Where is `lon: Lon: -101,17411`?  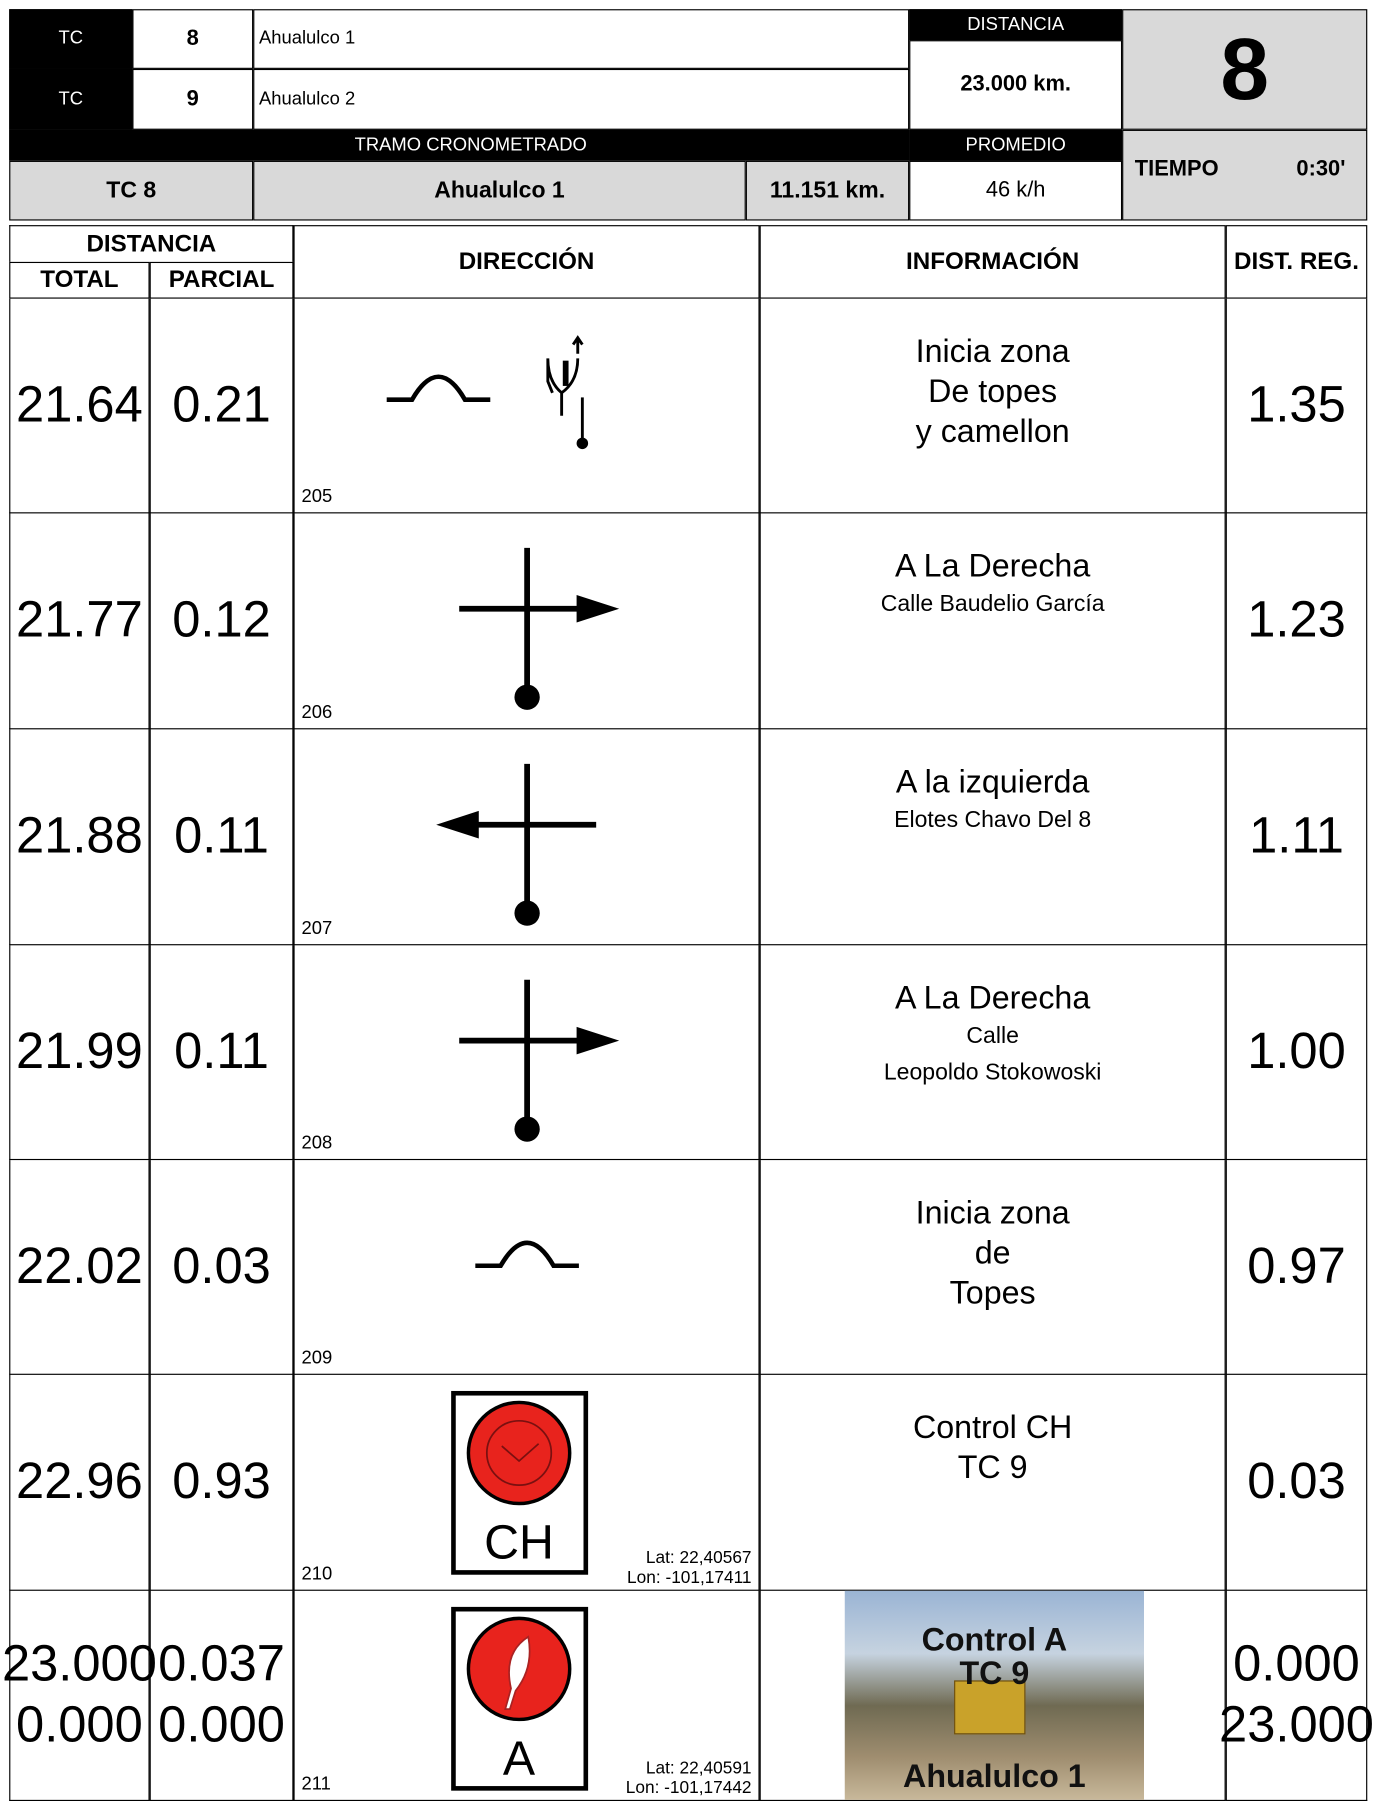
lon: Lon: -101,17411 is located at coordinates (689, 1577).